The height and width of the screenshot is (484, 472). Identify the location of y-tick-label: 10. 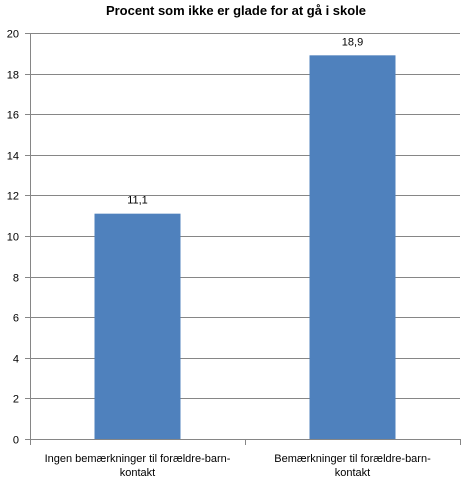
(13, 238).